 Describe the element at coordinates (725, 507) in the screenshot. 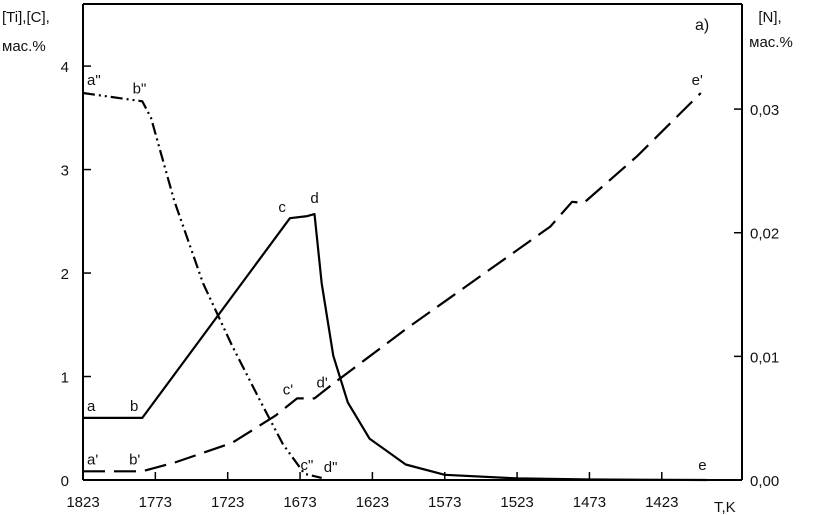

I see `x-axis-title: T,K` at that location.